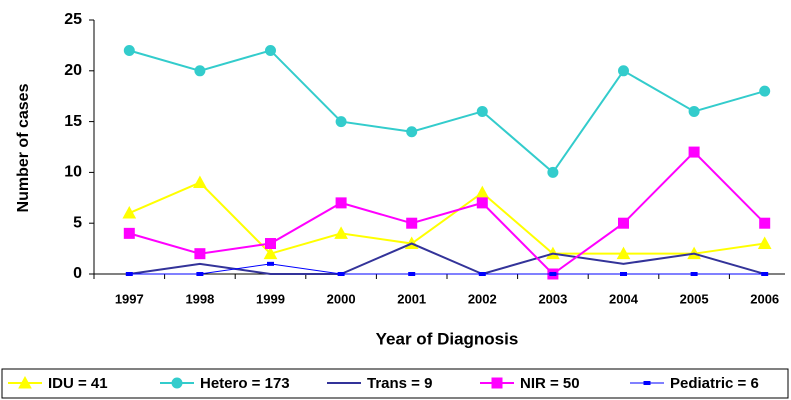  I want to click on legend-label: NIR = 50, so click(550, 383).